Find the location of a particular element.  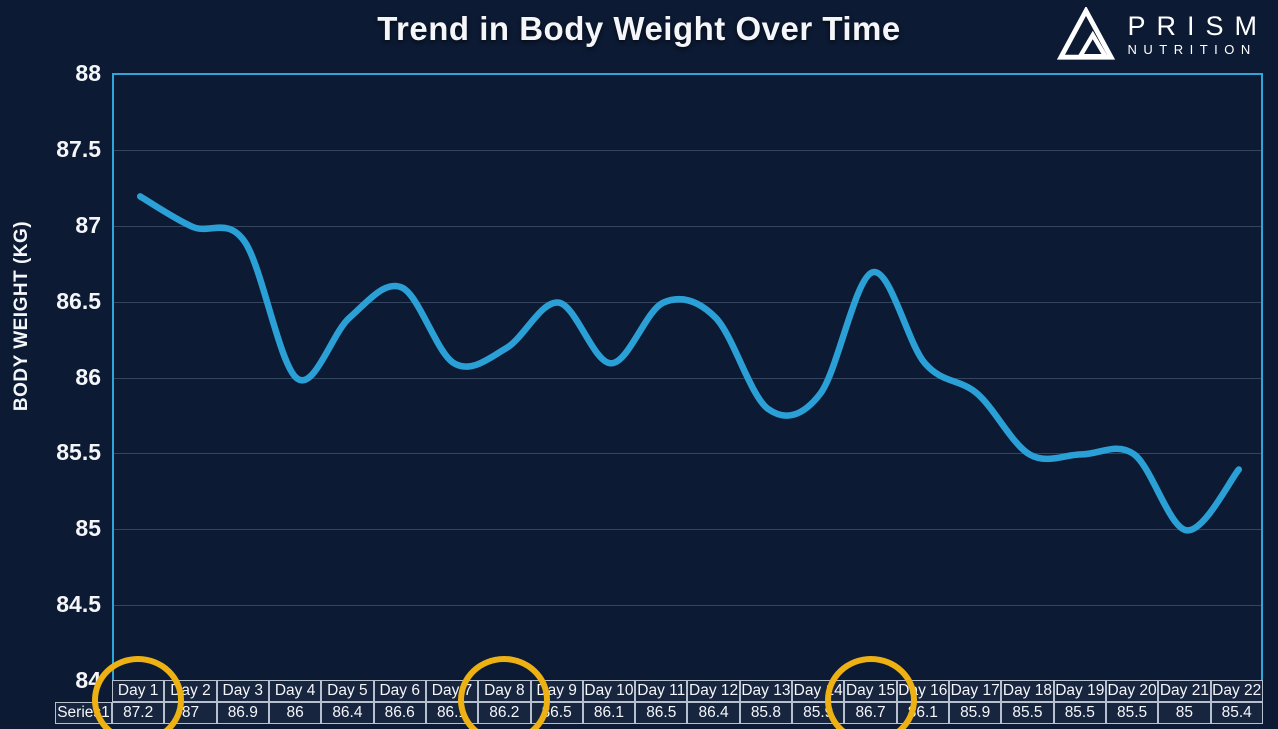

y-tick-label: 85.5 is located at coordinates (78, 452).